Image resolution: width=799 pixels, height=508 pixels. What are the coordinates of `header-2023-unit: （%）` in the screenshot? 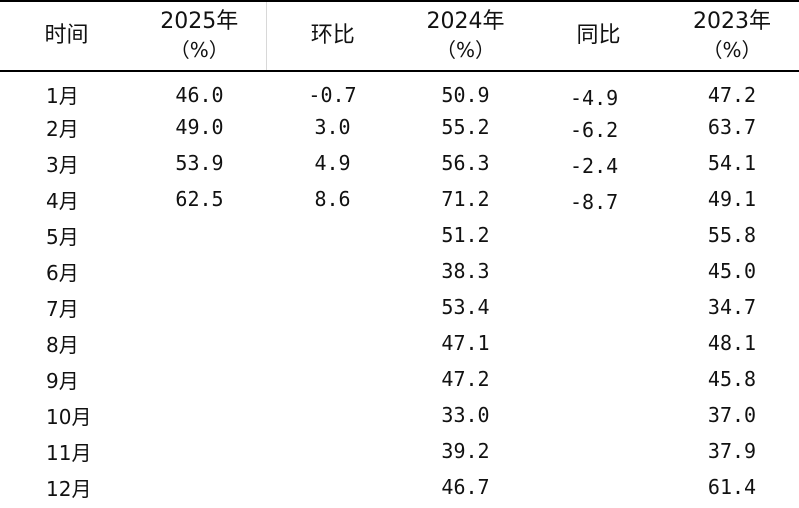 It's located at (732, 50).